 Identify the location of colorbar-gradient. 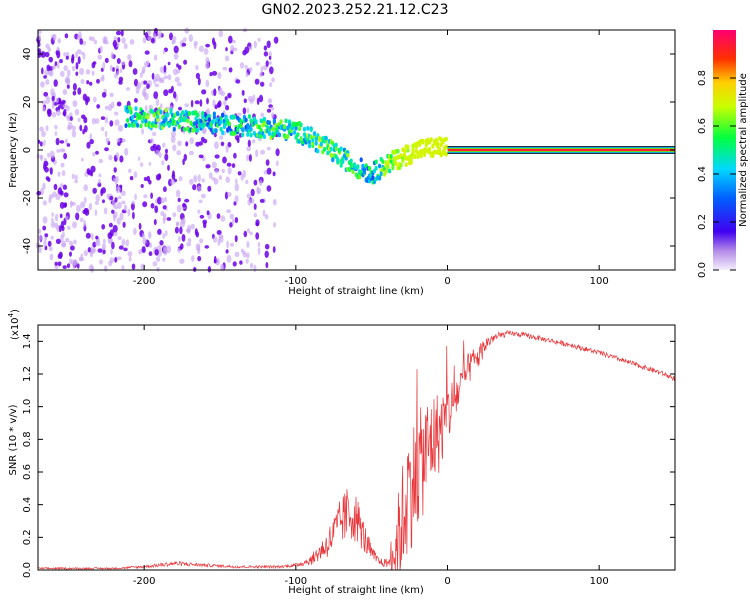
(724, 150).